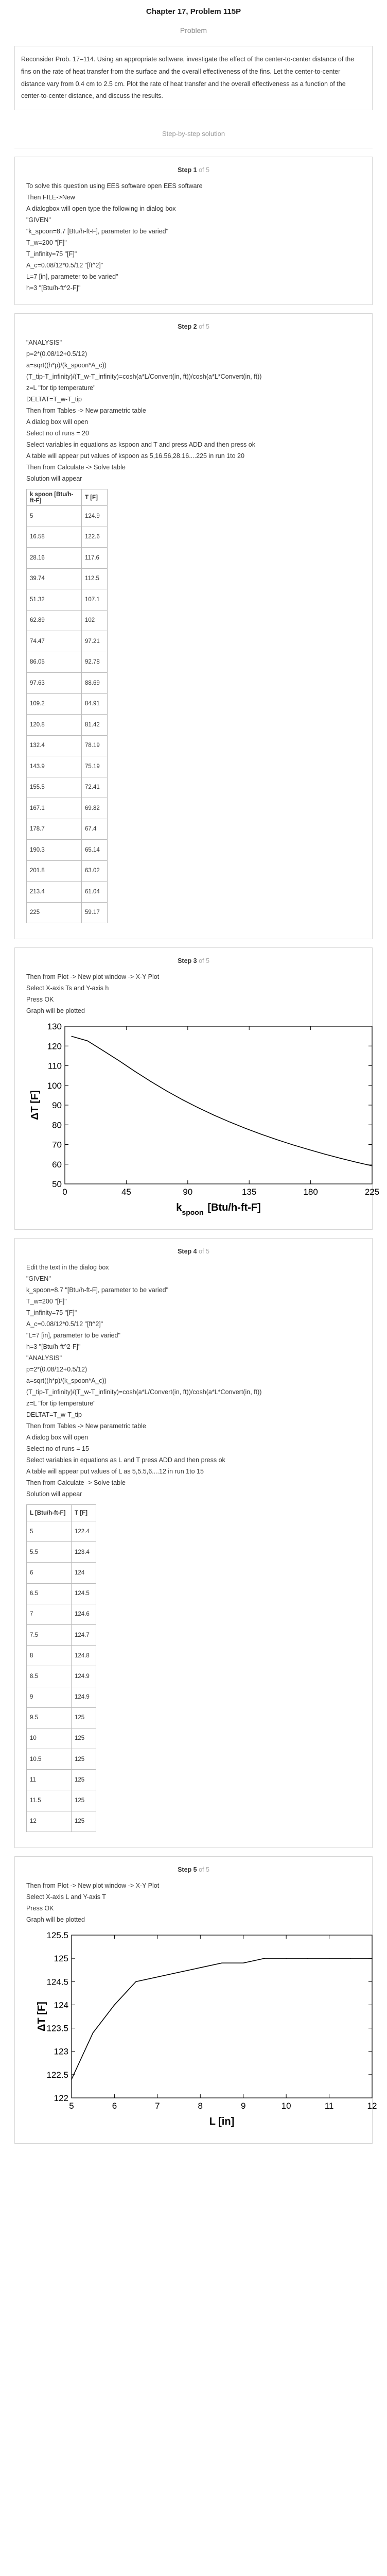  I want to click on table-row: 8 124.8, so click(61, 1656).